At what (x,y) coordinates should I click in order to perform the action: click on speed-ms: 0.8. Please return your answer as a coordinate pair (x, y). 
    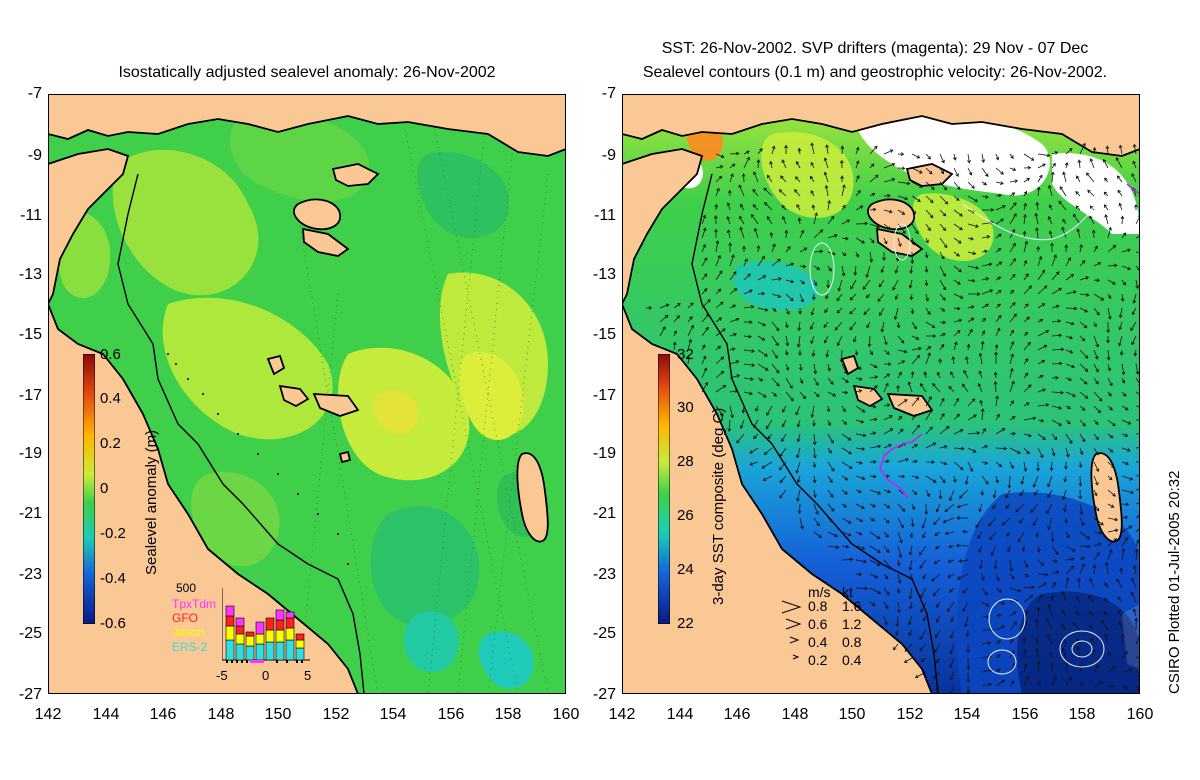
    Looking at the image, I should click on (818, 606).